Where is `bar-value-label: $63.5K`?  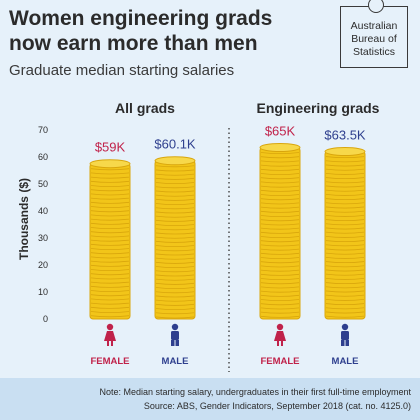 bar-value-label: $63.5K is located at coordinates (345, 135).